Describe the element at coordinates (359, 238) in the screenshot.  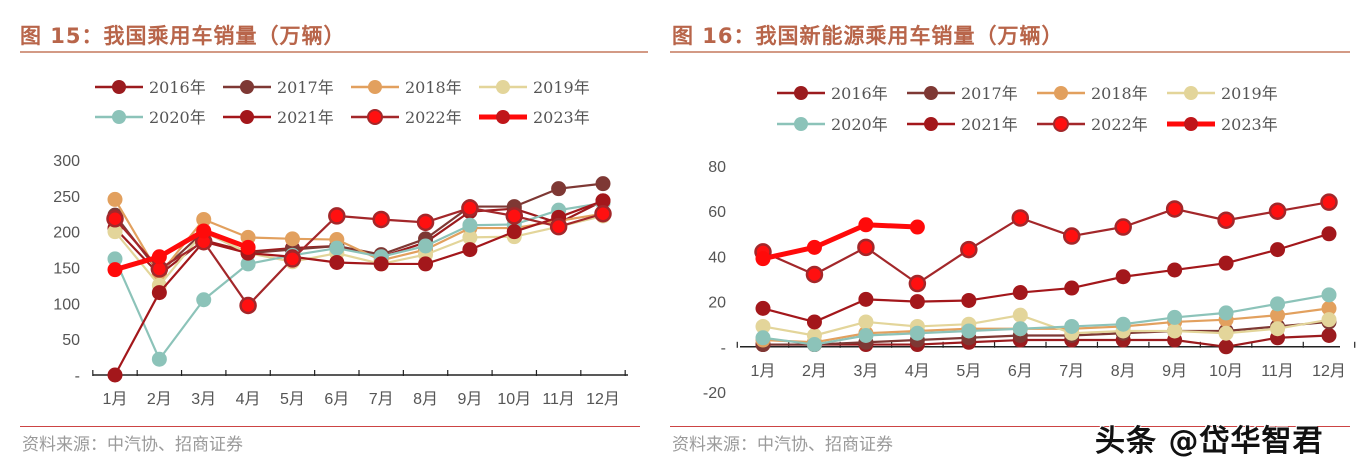
I see `series-2016年` at that location.